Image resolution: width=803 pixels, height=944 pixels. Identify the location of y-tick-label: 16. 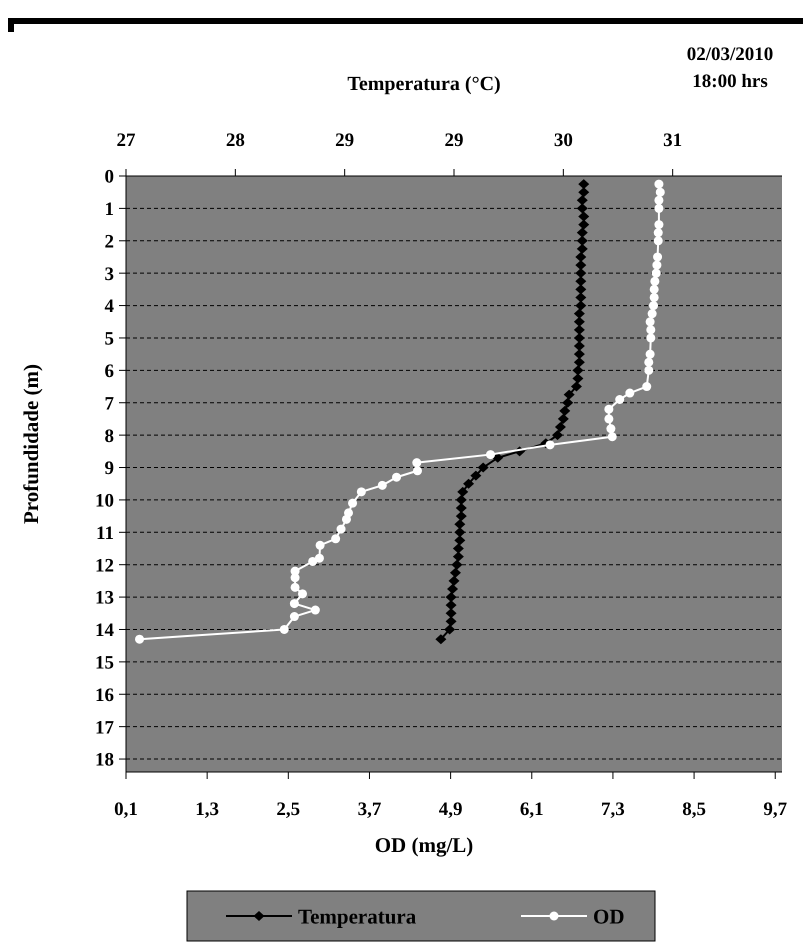
(104, 695).